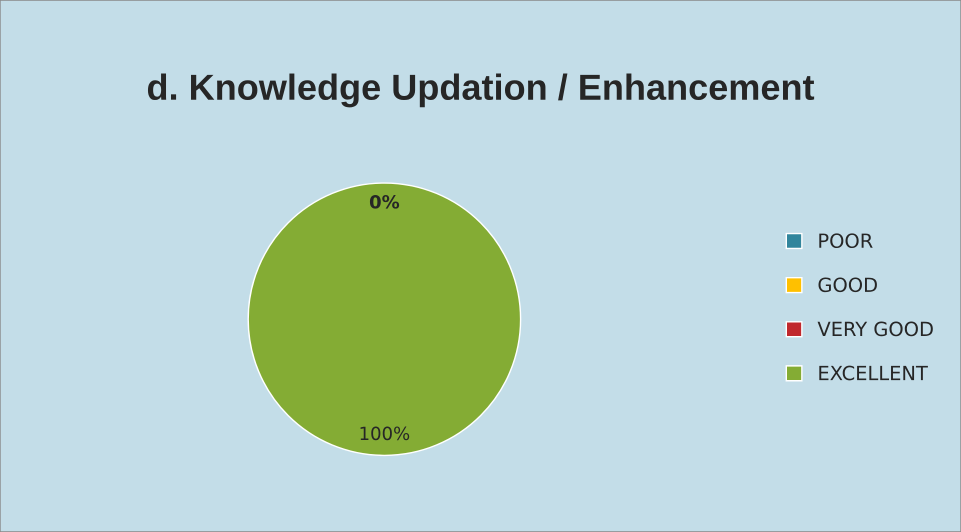 The width and height of the screenshot is (961, 532). I want to click on chart-title: d. Knowledge Updation / Enhancement, so click(481, 91).